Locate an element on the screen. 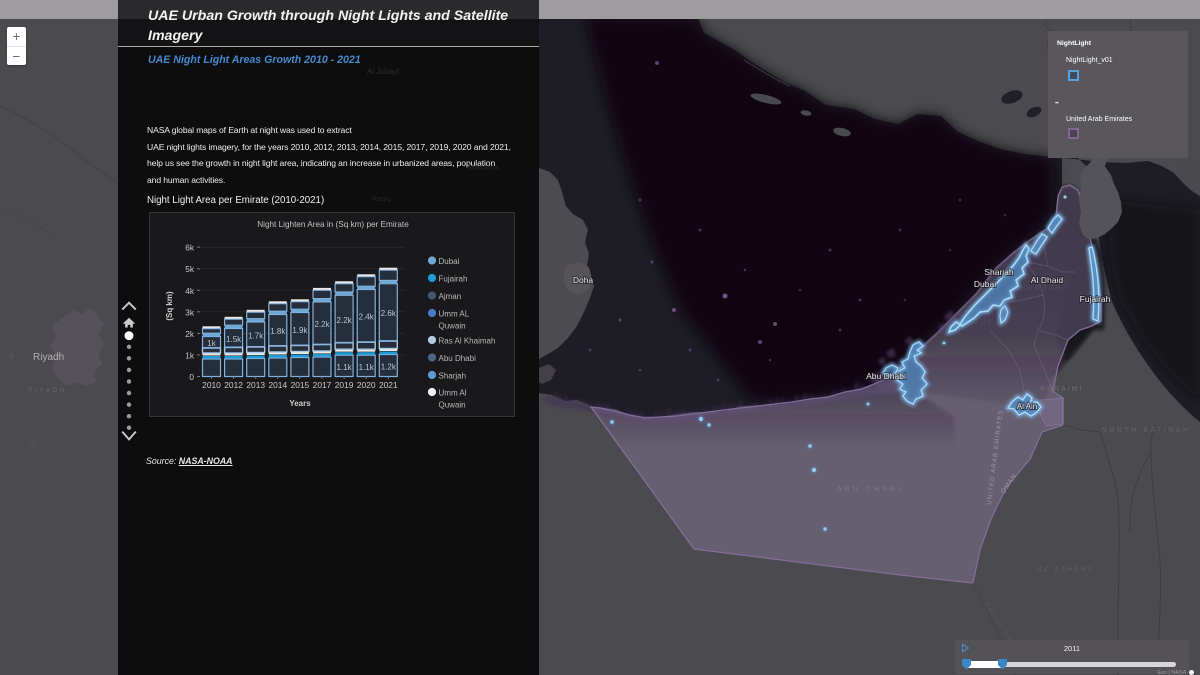 The image size is (1200, 675). svg-text: NORTH BATINAH is located at coordinates (1145, 430).